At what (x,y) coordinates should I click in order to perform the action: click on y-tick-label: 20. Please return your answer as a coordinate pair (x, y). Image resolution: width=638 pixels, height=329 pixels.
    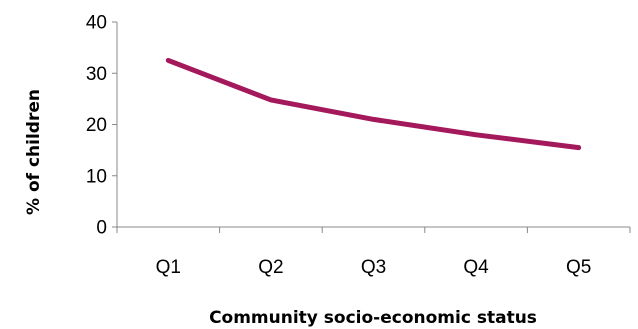
    Looking at the image, I should click on (96, 125).